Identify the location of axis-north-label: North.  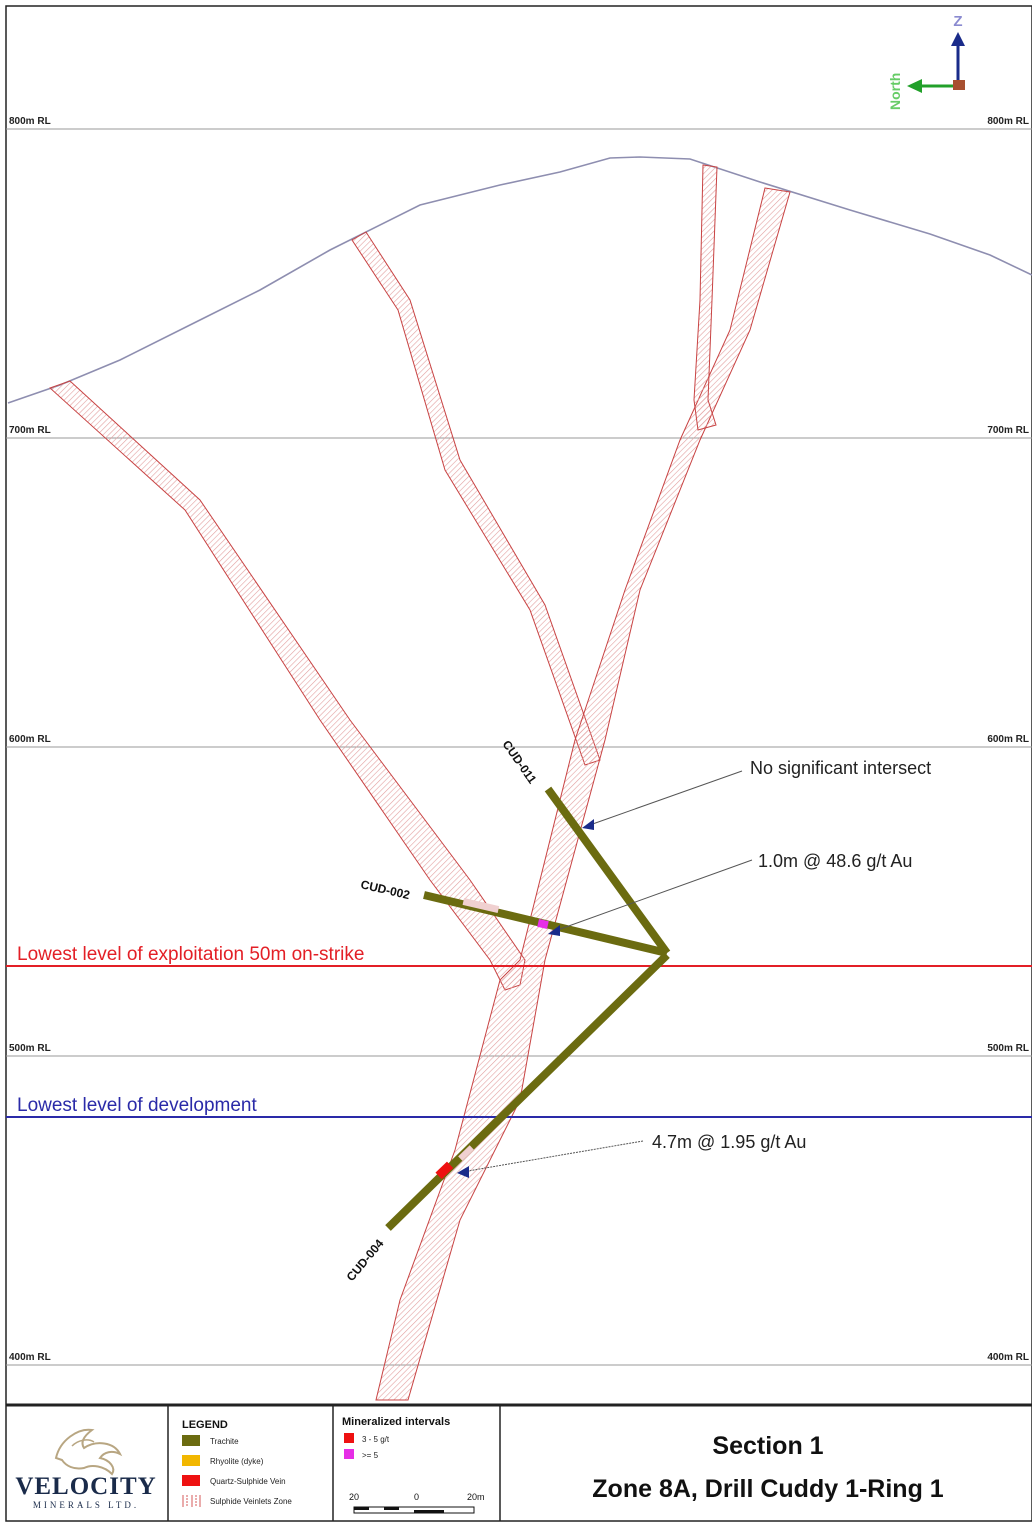
(895, 91).